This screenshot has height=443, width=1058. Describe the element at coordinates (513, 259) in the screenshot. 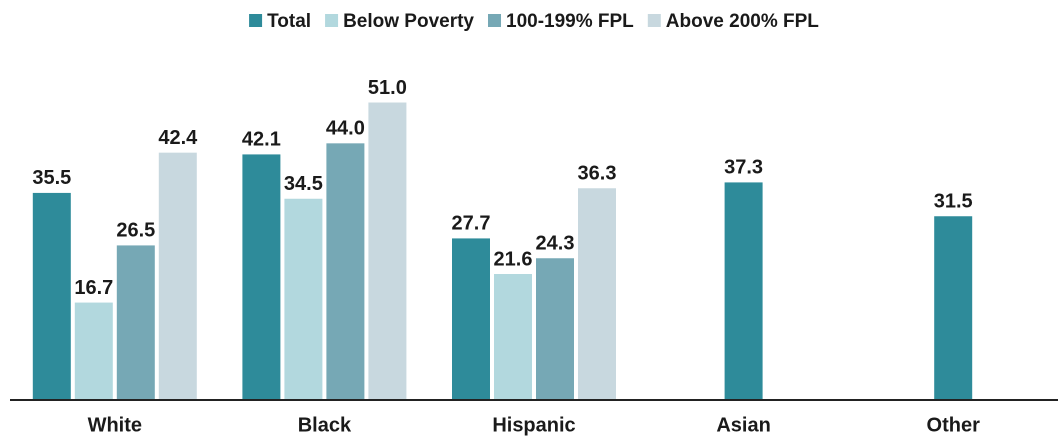

I see `data-label: 21.6` at that location.